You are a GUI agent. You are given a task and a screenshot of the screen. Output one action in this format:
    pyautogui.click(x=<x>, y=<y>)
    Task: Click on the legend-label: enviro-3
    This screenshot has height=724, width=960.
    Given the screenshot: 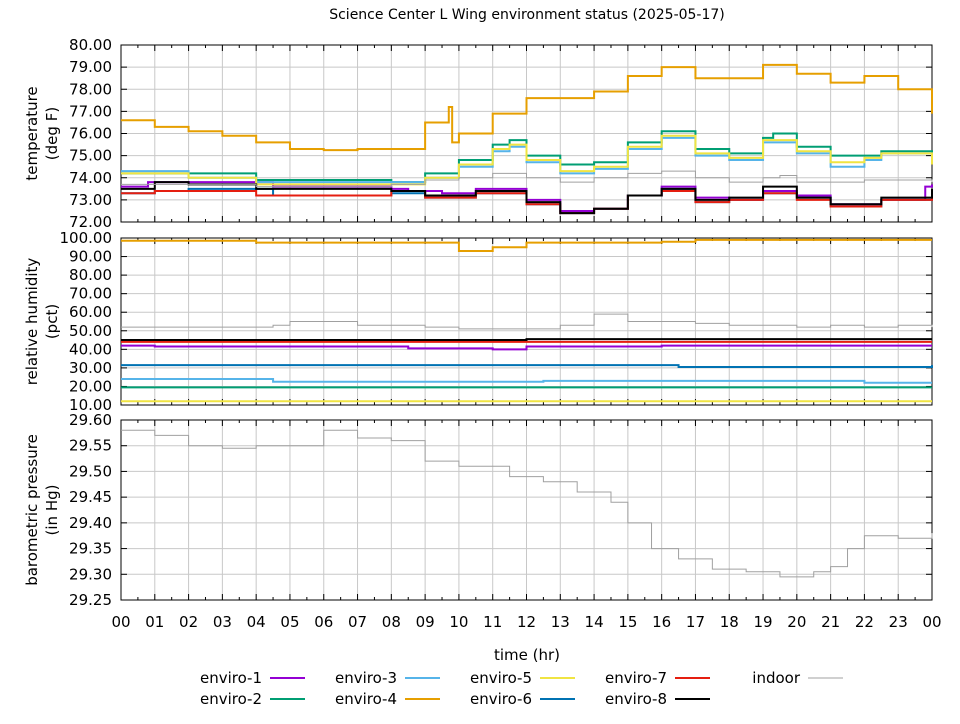 What is the action you would take?
    pyautogui.click(x=366, y=678)
    